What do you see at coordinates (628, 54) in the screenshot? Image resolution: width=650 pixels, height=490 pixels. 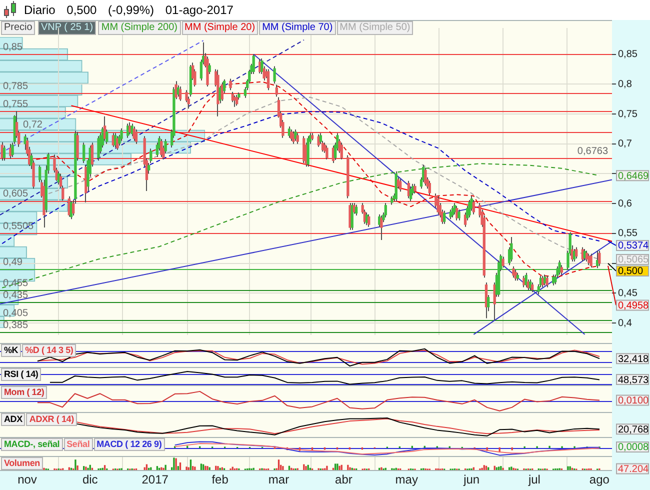 I see `y-tick-label: 0,85` at bounding box center [628, 54].